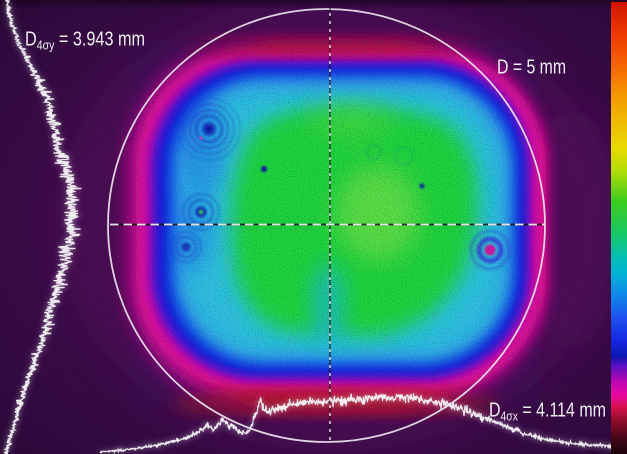  Describe the element at coordinates (531, 68) in the screenshot. I see `svg-text: D = 5 mm` at that location.